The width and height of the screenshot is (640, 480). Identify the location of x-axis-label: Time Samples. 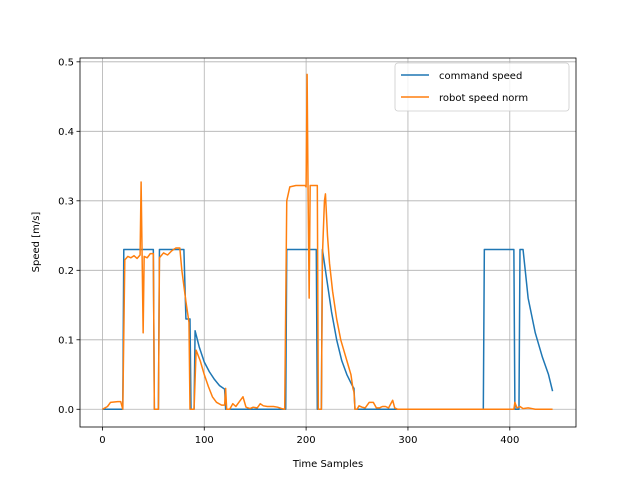
(327, 464).